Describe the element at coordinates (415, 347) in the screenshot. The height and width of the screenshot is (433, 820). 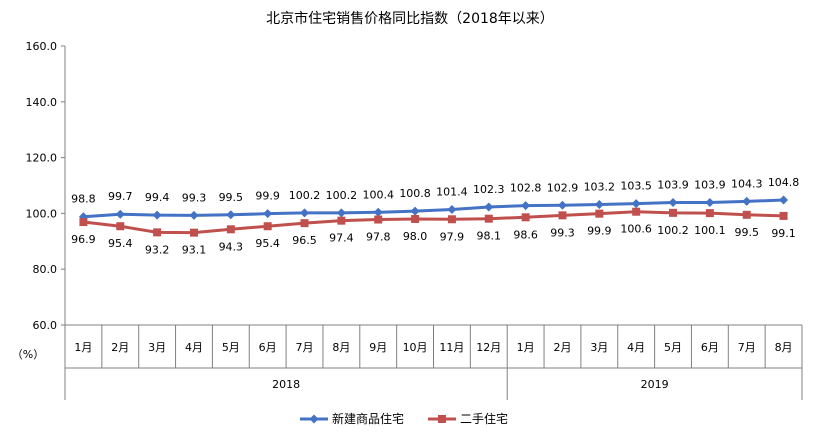
I see `x-tick-label: 10月` at that location.